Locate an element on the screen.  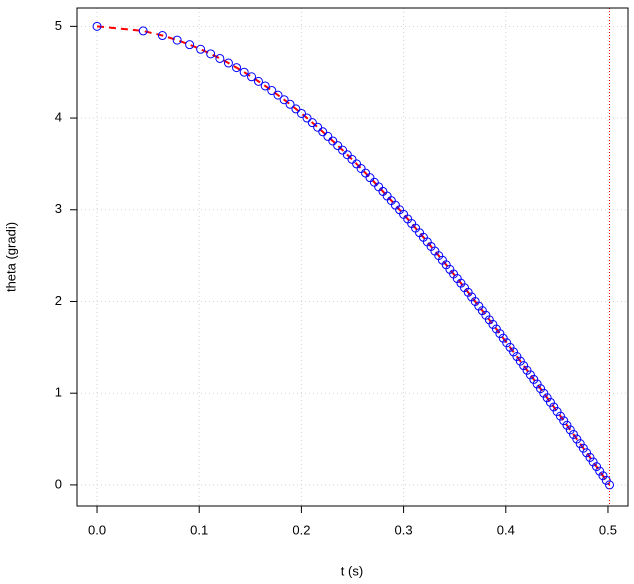
y-tick-label: 5 is located at coordinates (58, 25).